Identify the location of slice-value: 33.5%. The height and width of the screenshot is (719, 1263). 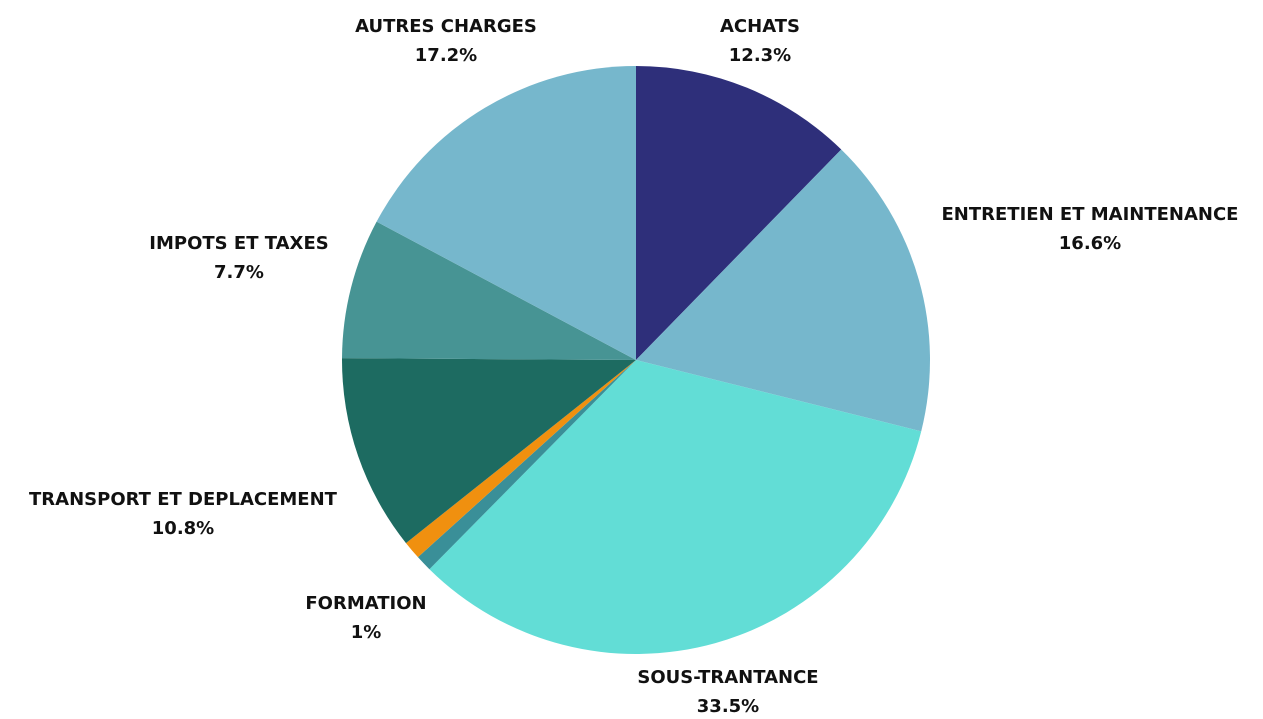
(728, 706).